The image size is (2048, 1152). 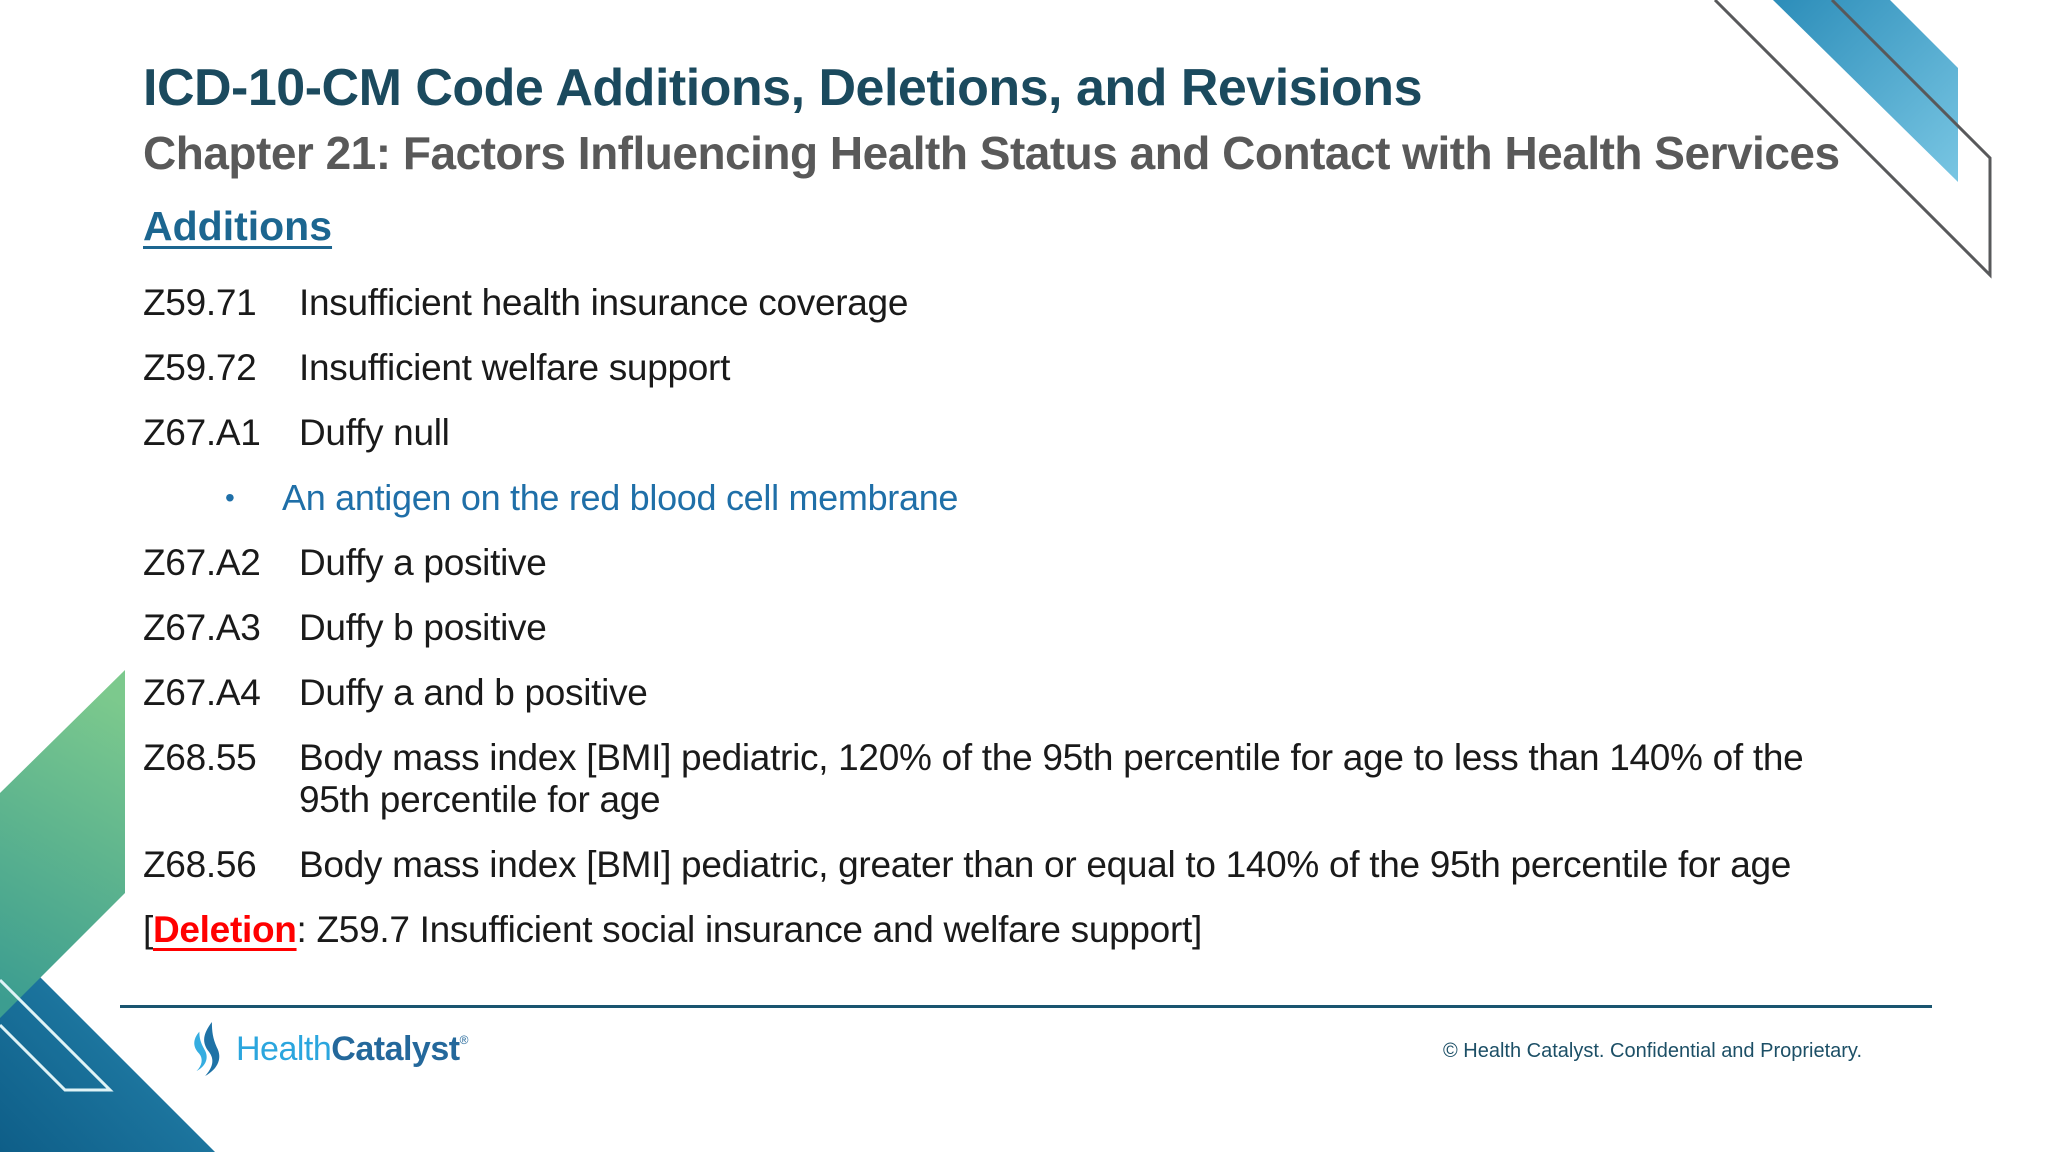 What do you see at coordinates (200, 864) in the screenshot?
I see `code-value: Z68.56` at bounding box center [200, 864].